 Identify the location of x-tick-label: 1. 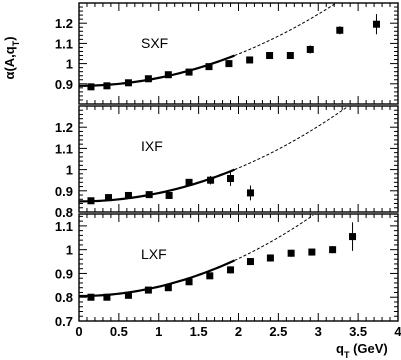
(158, 331).